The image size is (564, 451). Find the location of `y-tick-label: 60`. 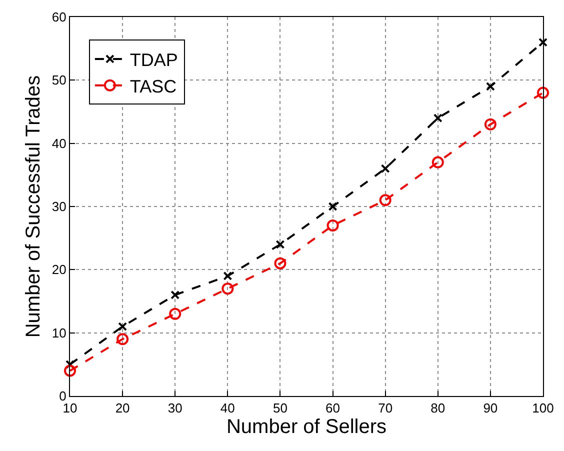

y-tick-label: 60 is located at coordinates (59, 17).